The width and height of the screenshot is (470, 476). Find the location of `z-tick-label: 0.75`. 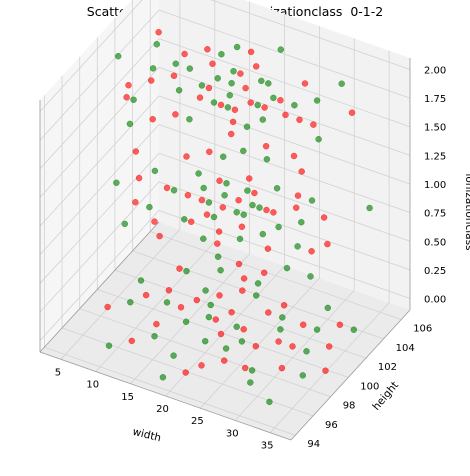

z-tick-label: 0.75 is located at coordinates (435, 214).